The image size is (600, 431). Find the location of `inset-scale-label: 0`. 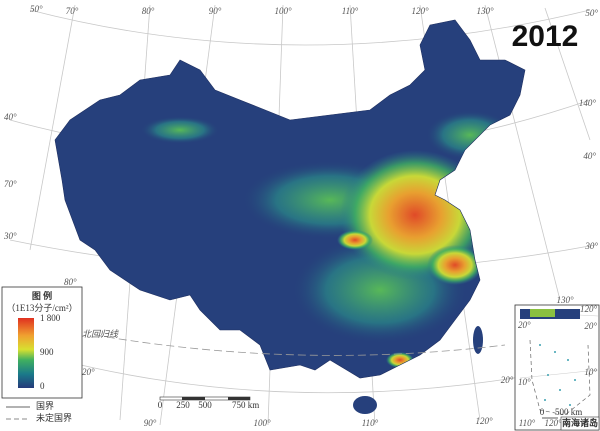

inset-scale-label: 0 is located at coordinates (542, 412).